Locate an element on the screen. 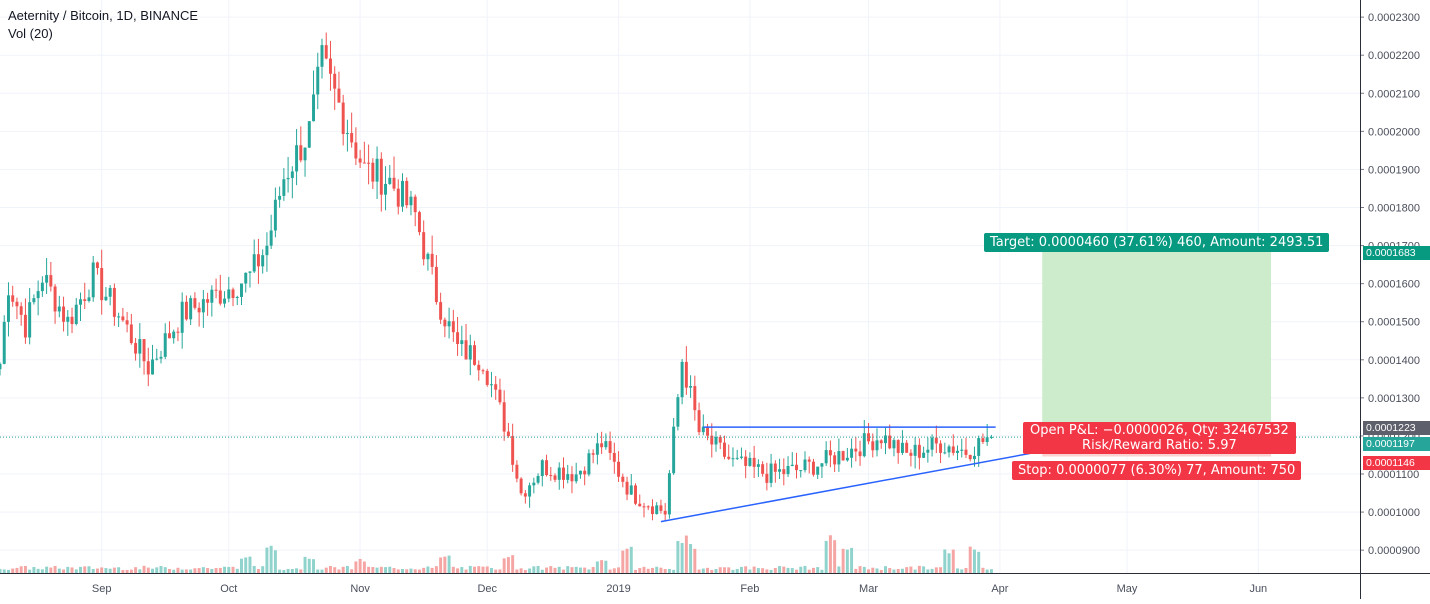 This screenshot has width=1430, height=604. y-tick-label: 0.0002200 is located at coordinates (1394, 56).